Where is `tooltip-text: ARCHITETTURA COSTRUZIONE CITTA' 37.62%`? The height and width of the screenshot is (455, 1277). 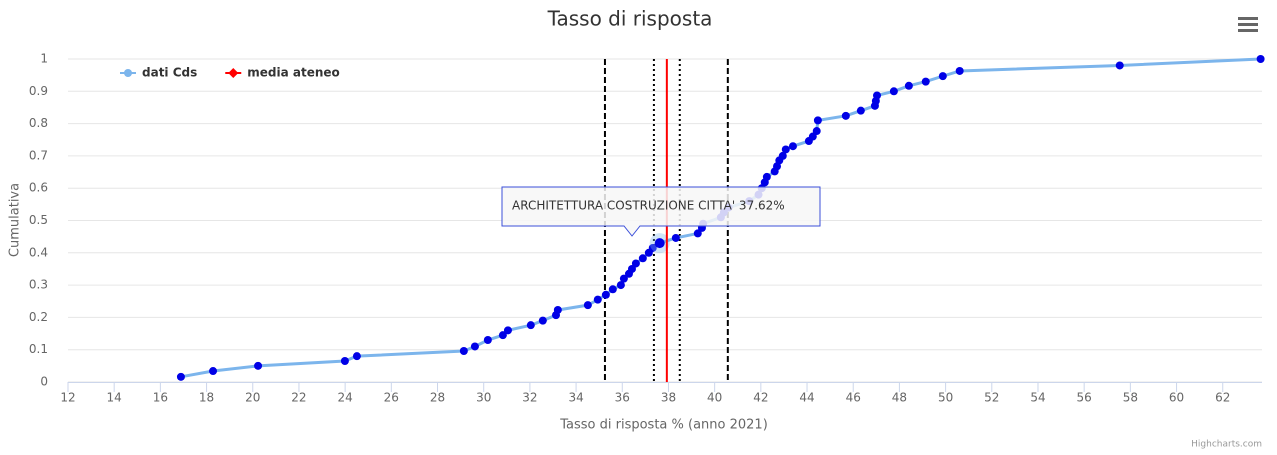 tooltip-text: ARCHITETTURA COSTRUZIONE CITTA' 37.62% is located at coordinates (648, 206).